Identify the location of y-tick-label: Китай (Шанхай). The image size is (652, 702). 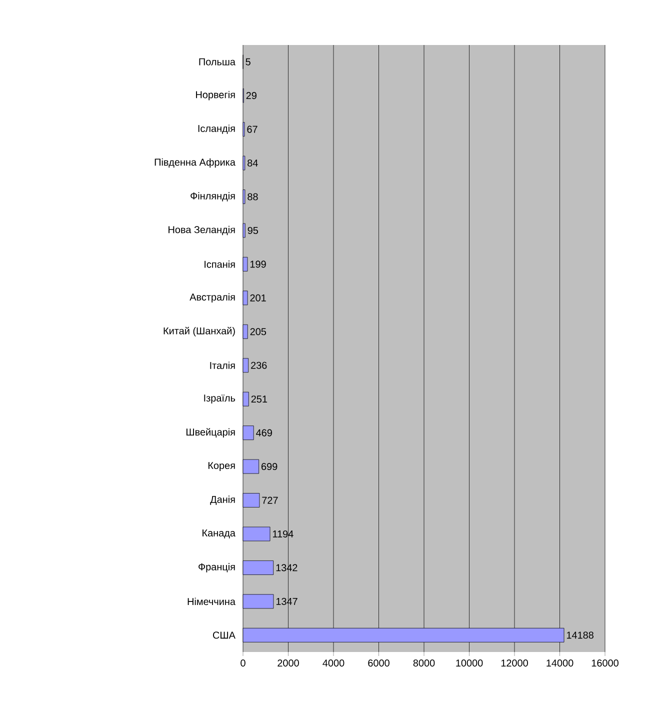
(199, 331).